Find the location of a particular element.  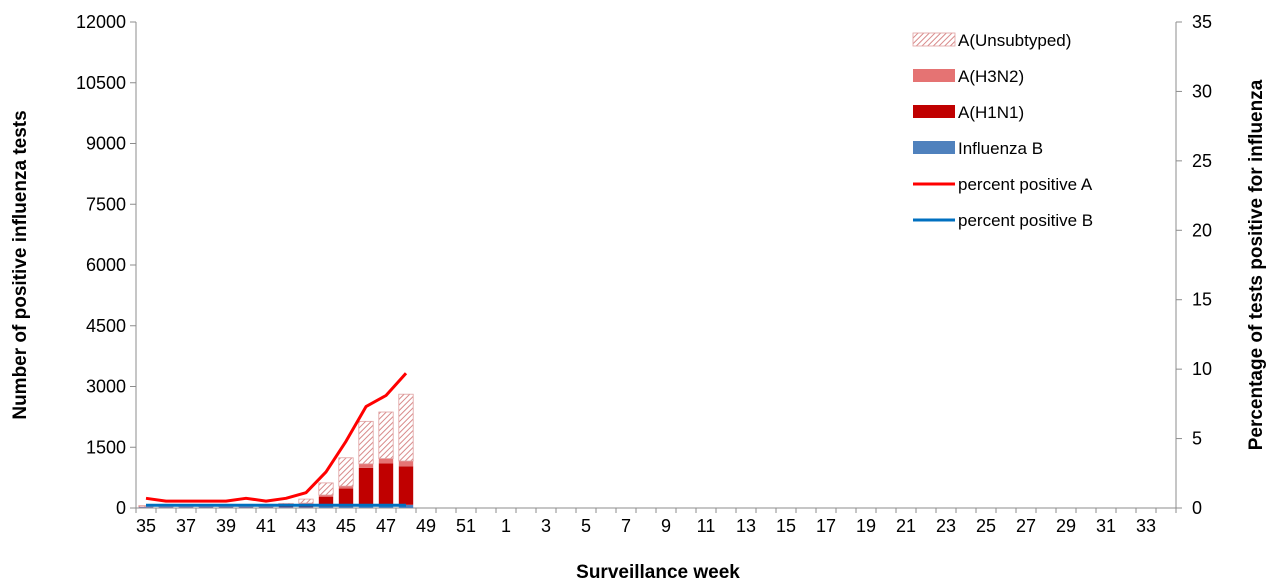

y-tick-label: 7500 is located at coordinates (106, 204).